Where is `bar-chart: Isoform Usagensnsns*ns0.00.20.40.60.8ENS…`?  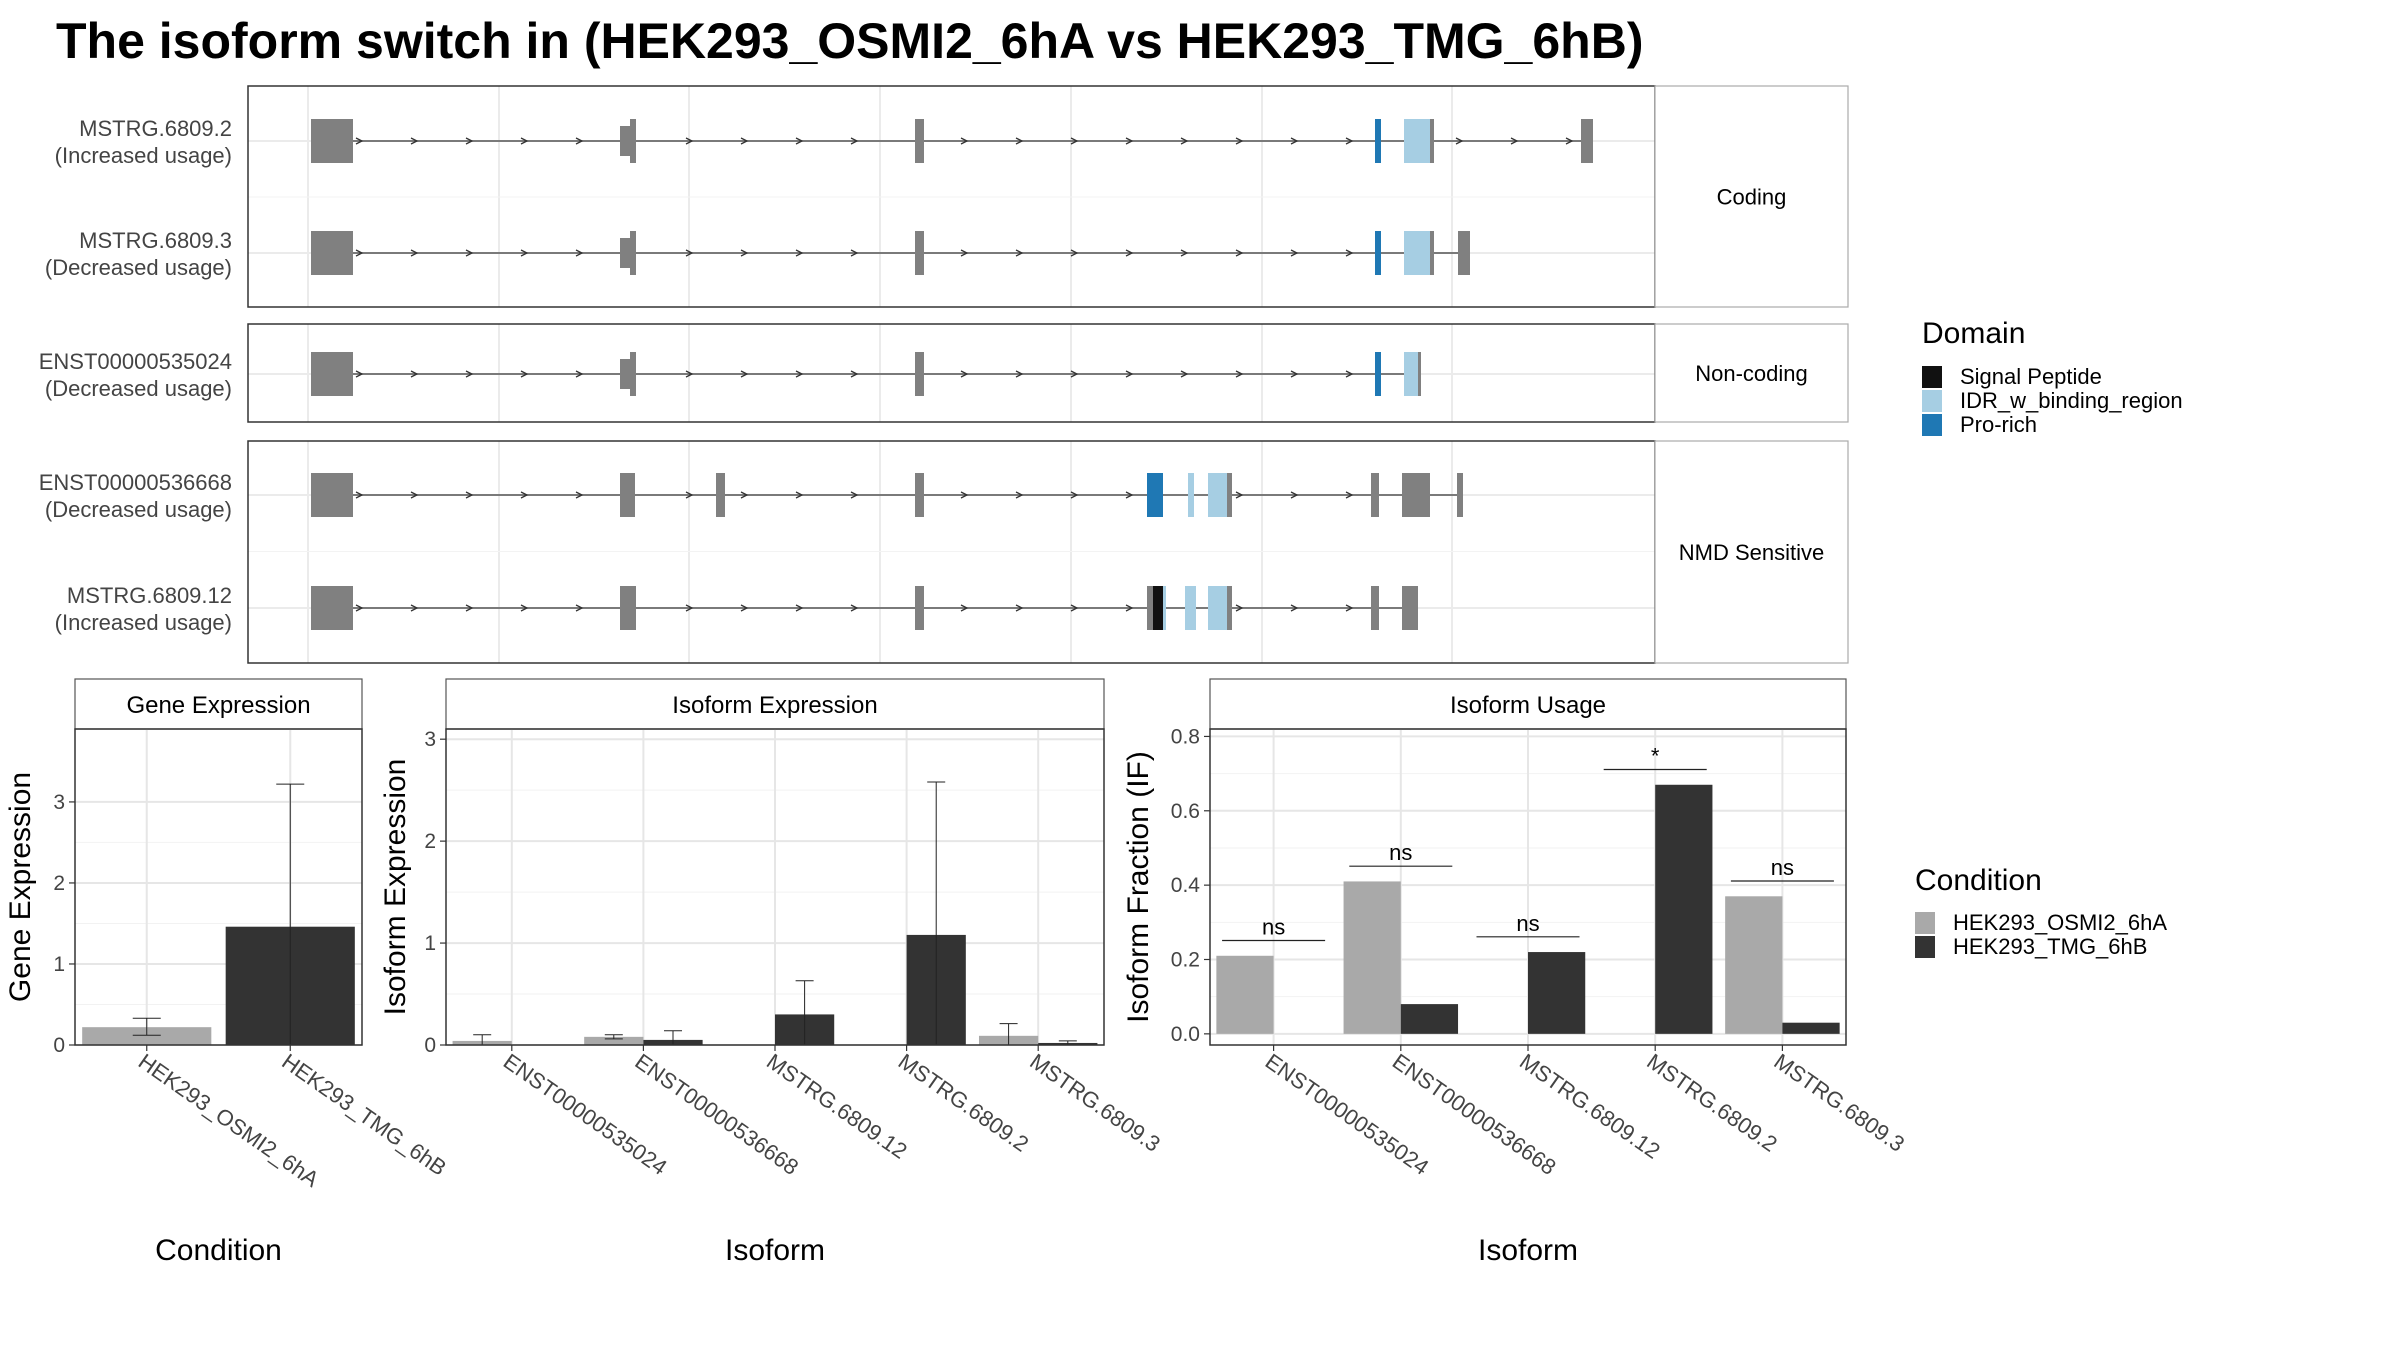
bar-chart: Isoform Usagensnsns*ns0.00.20.40.60.8ENS… is located at coordinates (1515, 972).